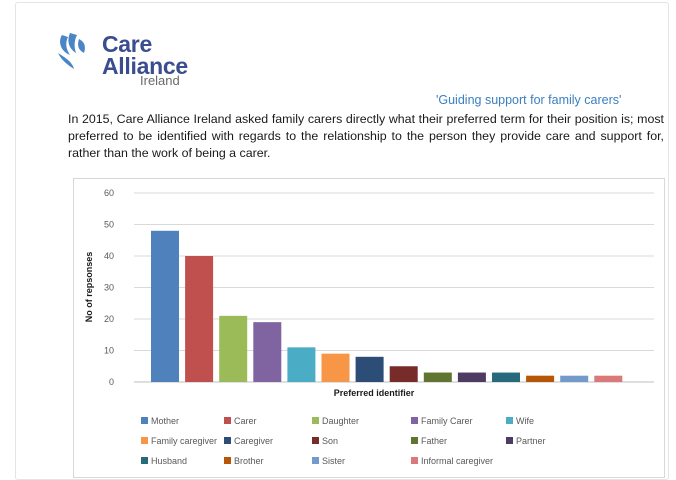 The width and height of the screenshot is (676, 480). What do you see at coordinates (447, 421) in the screenshot?
I see `legend-label: Family Carer` at bounding box center [447, 421].